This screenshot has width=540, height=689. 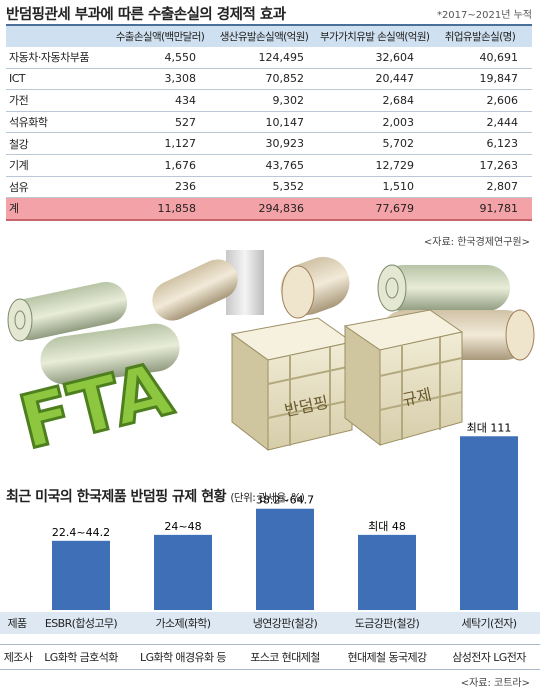 I want to click on table-title: 반덤핑관세 부과에 따른 수출손실의 경제적 효과, so click(x=146, y=15).